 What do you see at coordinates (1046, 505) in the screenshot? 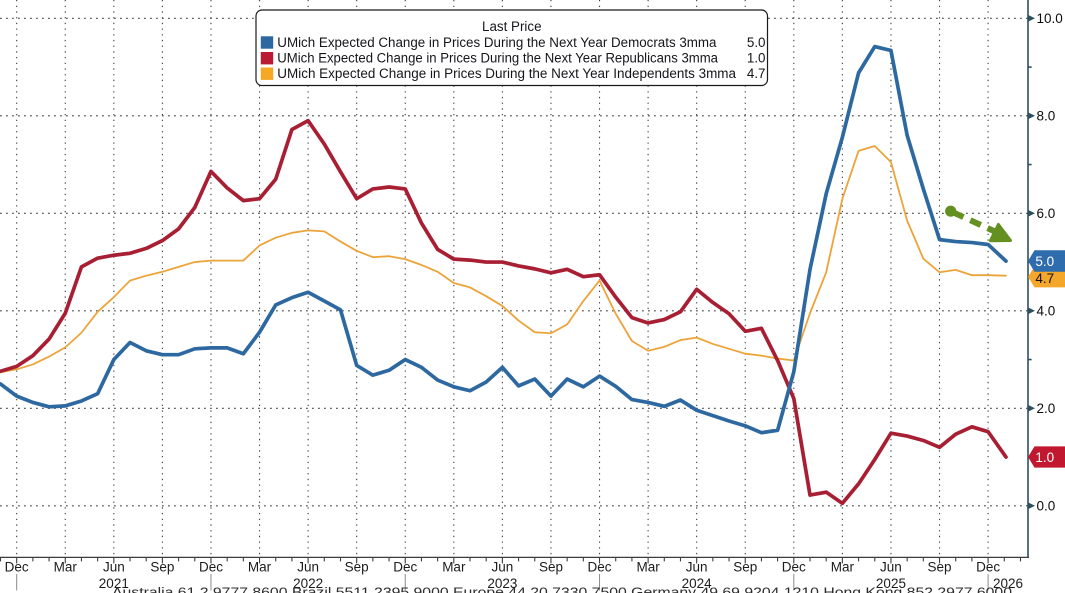
I see `svg-text: 0.0` at bounding box center [1046, 505].